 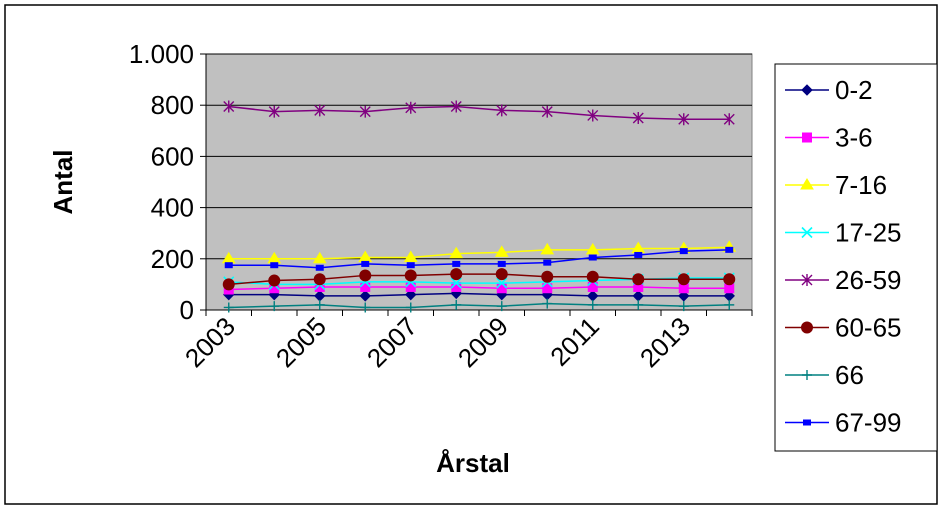 I want to click on legend-box, so click(x=856, y=257).